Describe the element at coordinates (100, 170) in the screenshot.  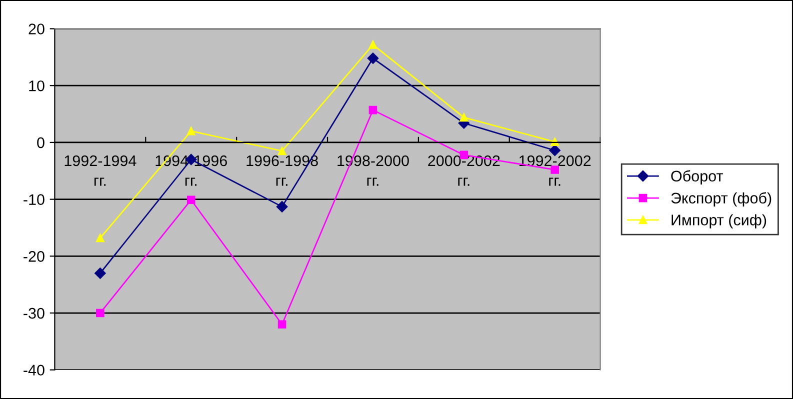
I see `x-tick-label: 1992-1994 гг.` at that location.